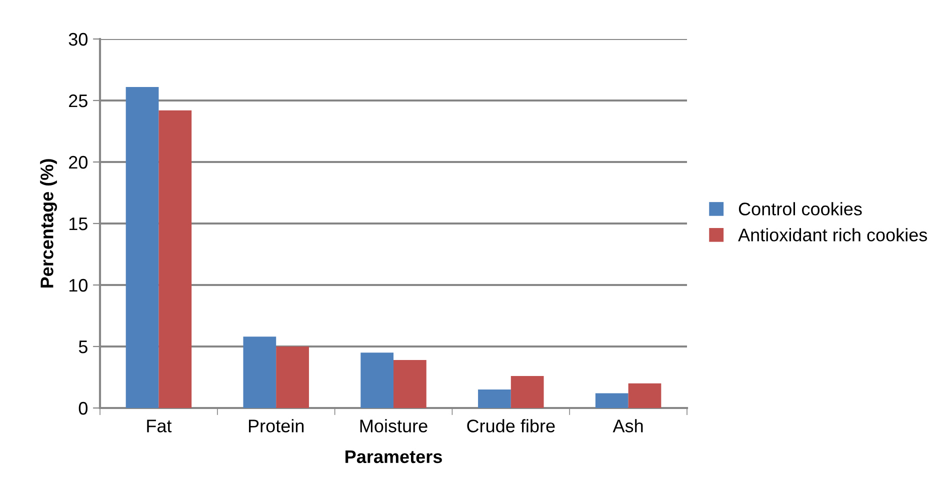  What do you see at coordinates (78, 101) in the screenshot?
I see `y-tick-label: 25` at bounding box center [78, 101].